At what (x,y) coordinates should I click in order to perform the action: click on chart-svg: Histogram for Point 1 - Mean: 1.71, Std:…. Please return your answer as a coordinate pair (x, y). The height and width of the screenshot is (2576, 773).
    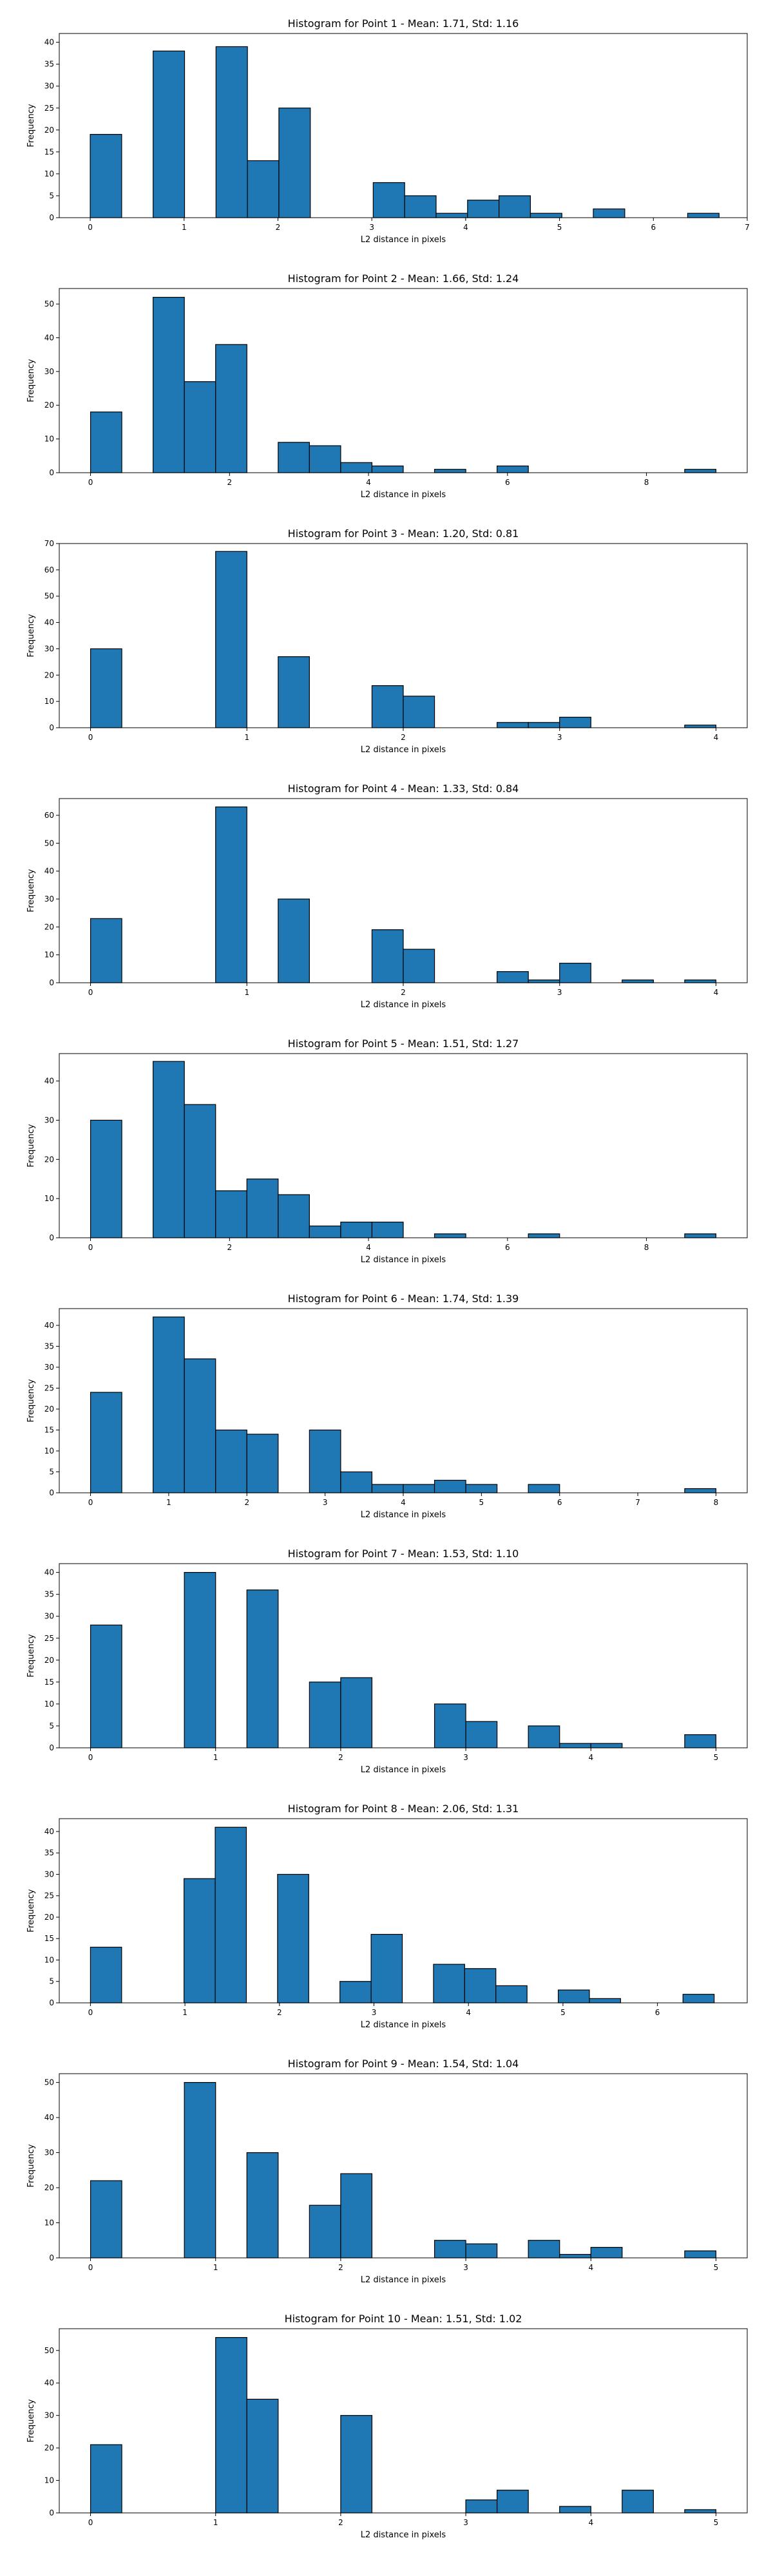
    Looking at the image, I should click on (388, 131).